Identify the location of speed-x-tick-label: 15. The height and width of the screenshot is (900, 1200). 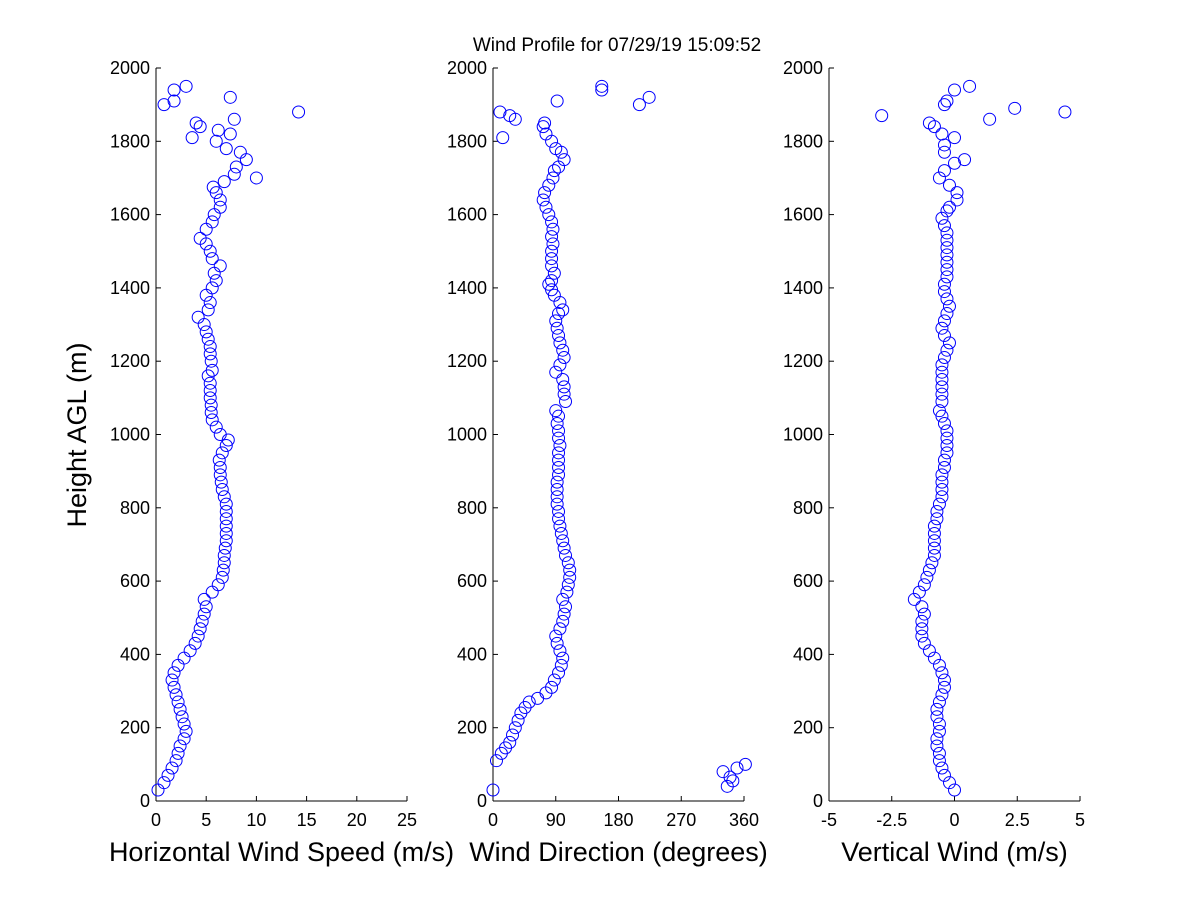
(307, 820).